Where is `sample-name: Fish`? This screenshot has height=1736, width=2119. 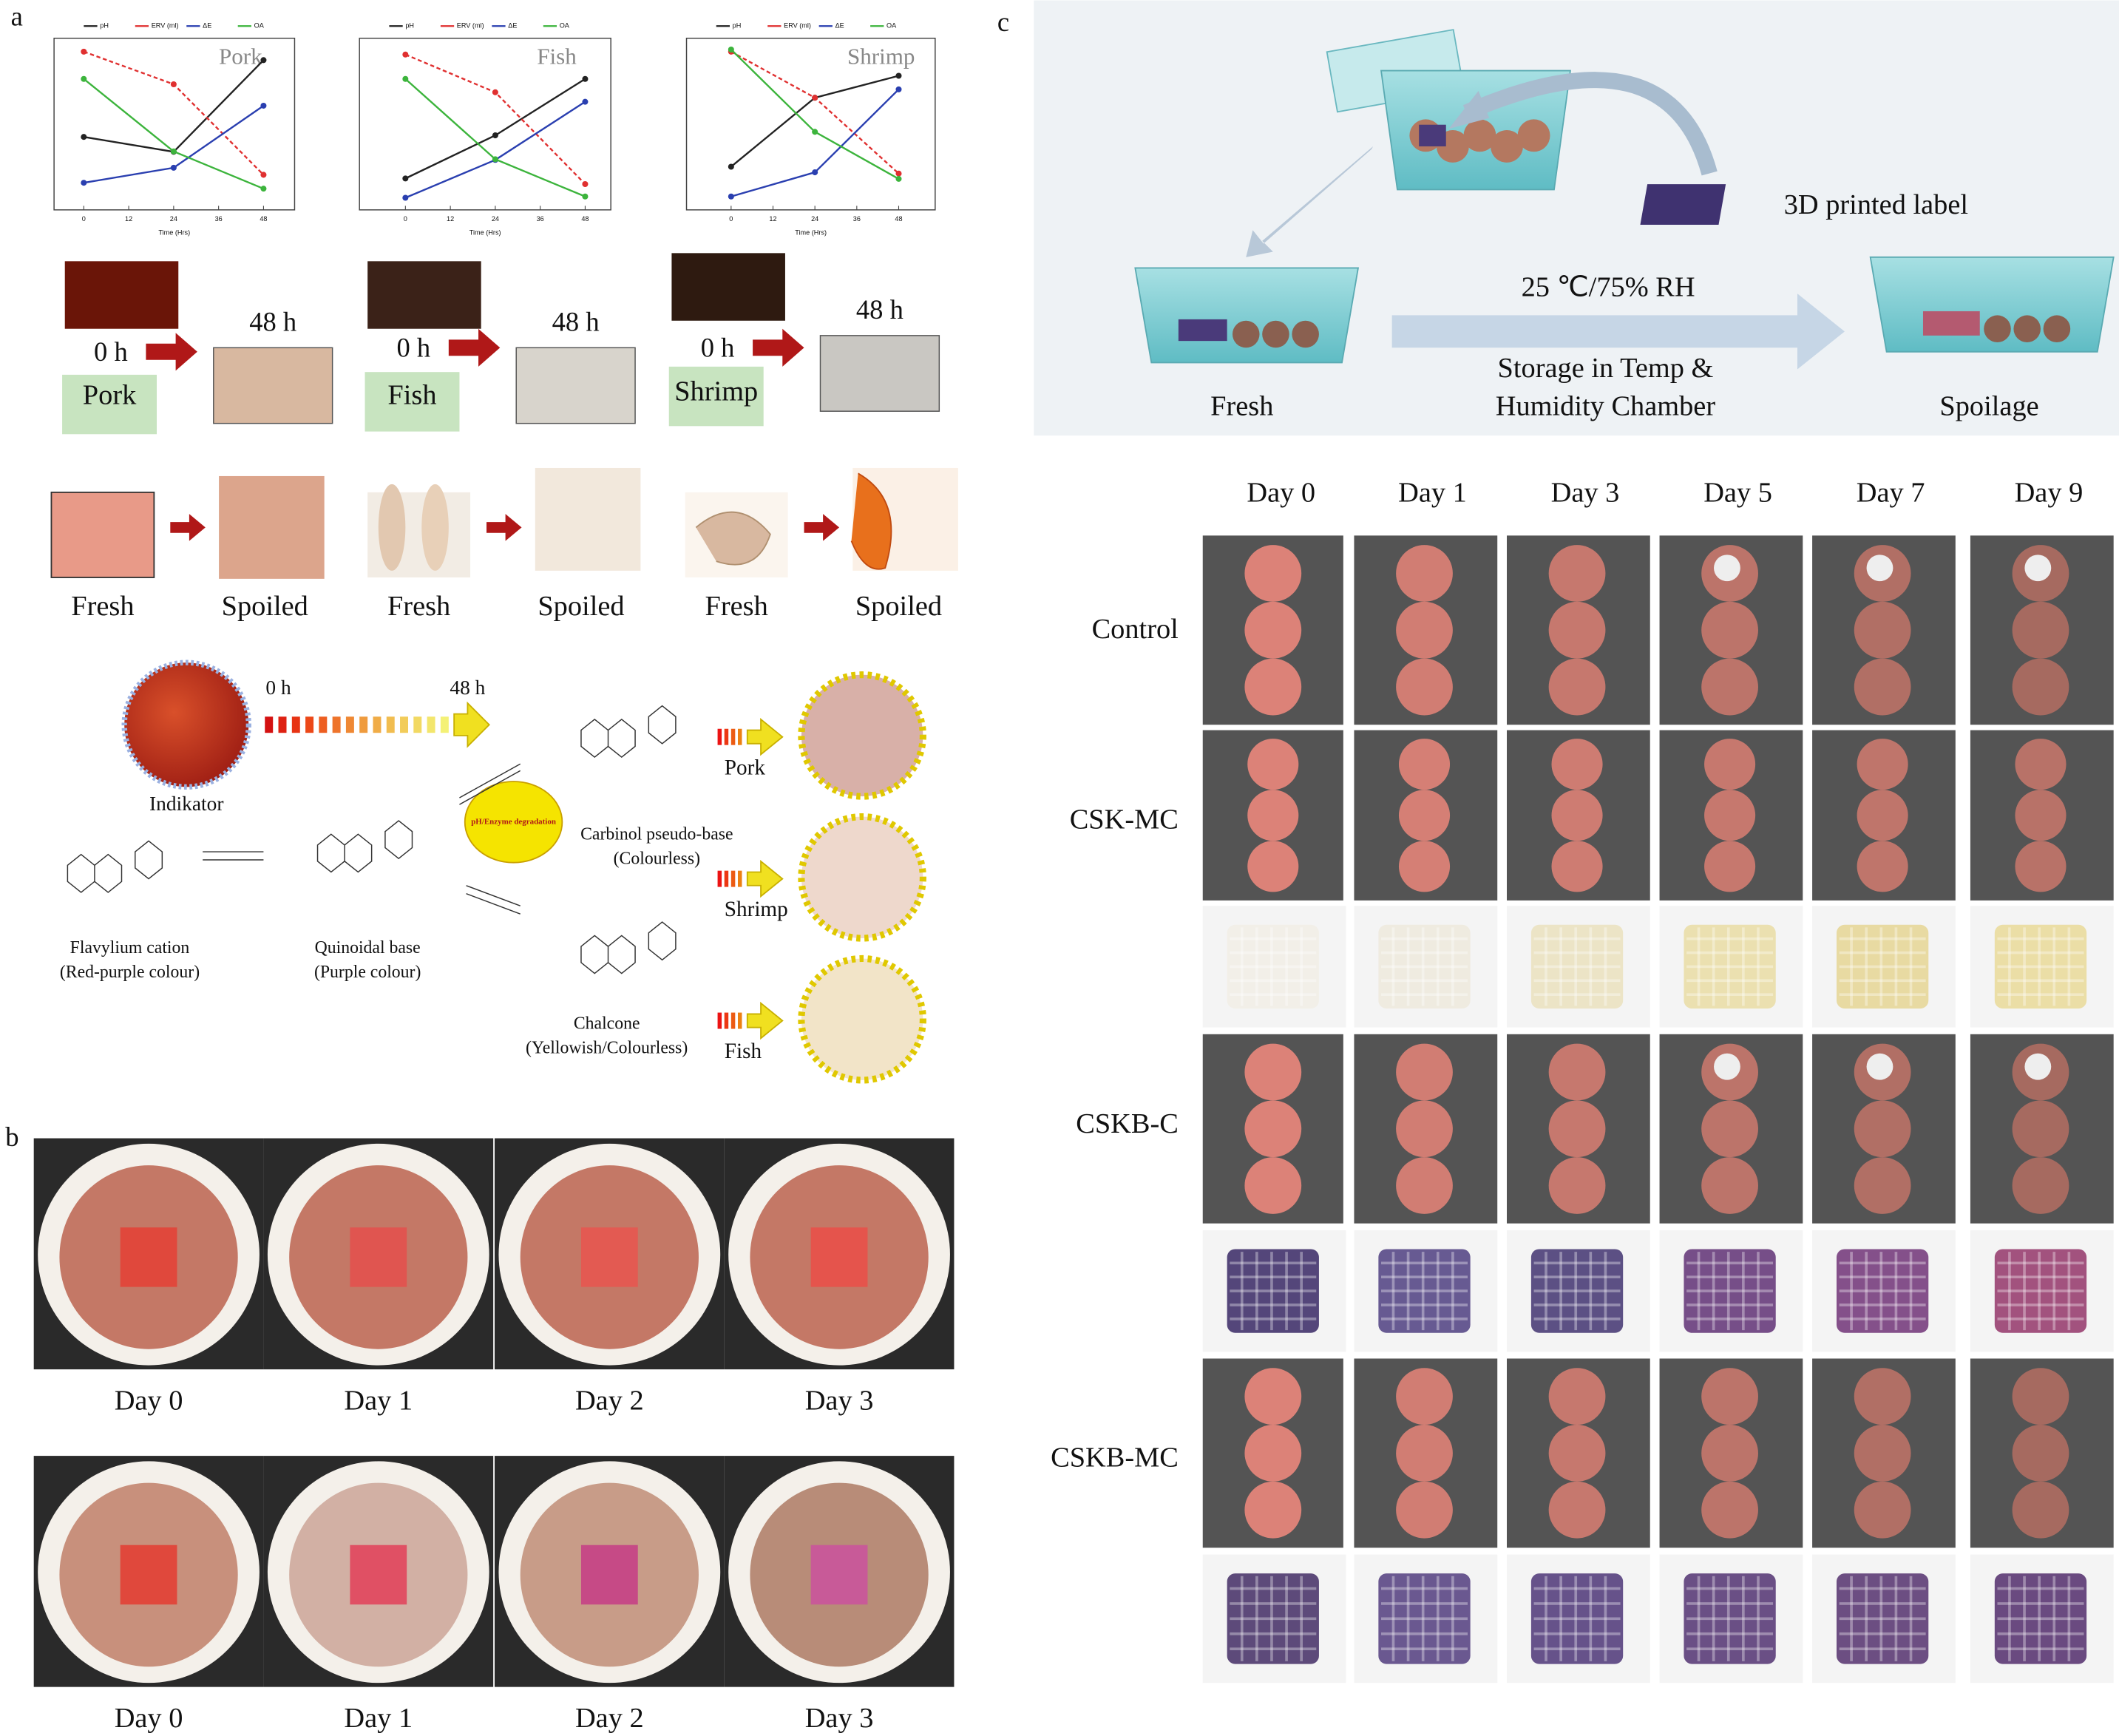 sample-name: Fish is located at coordinates (411, 395).